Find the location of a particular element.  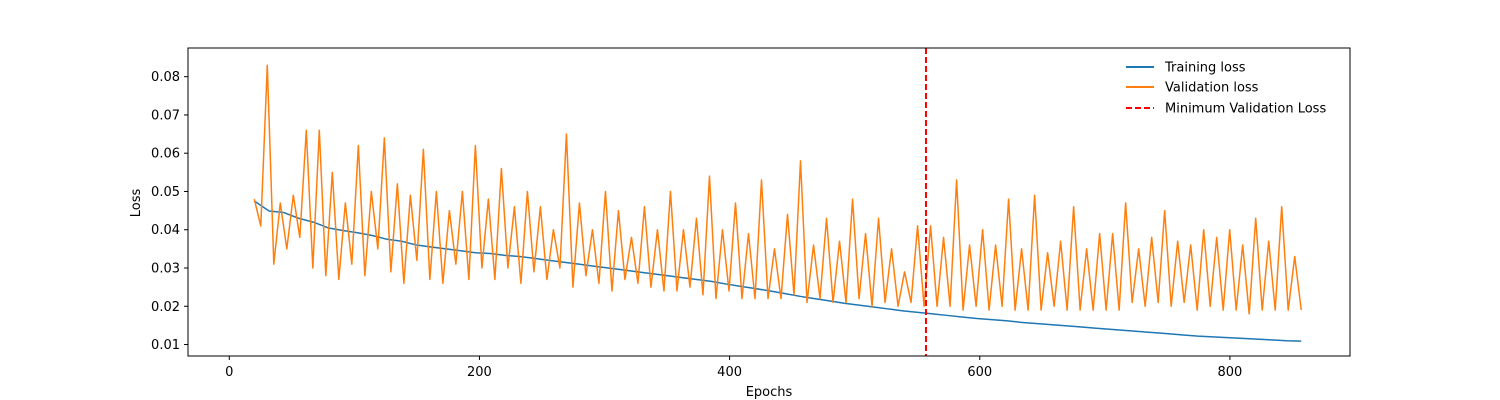

x-tick-label: 200 is located at coordinates (479, 372).